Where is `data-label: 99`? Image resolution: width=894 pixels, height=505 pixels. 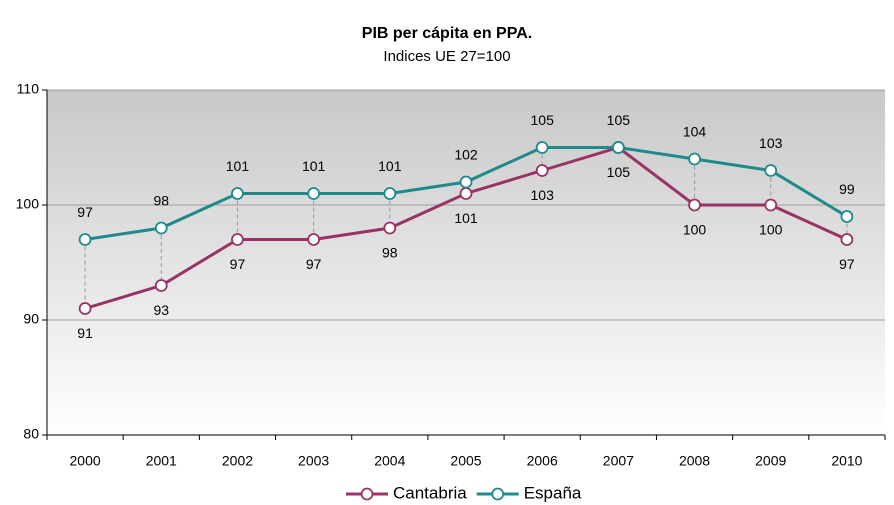
data-label: 99 is located at coordinates (847, 189).